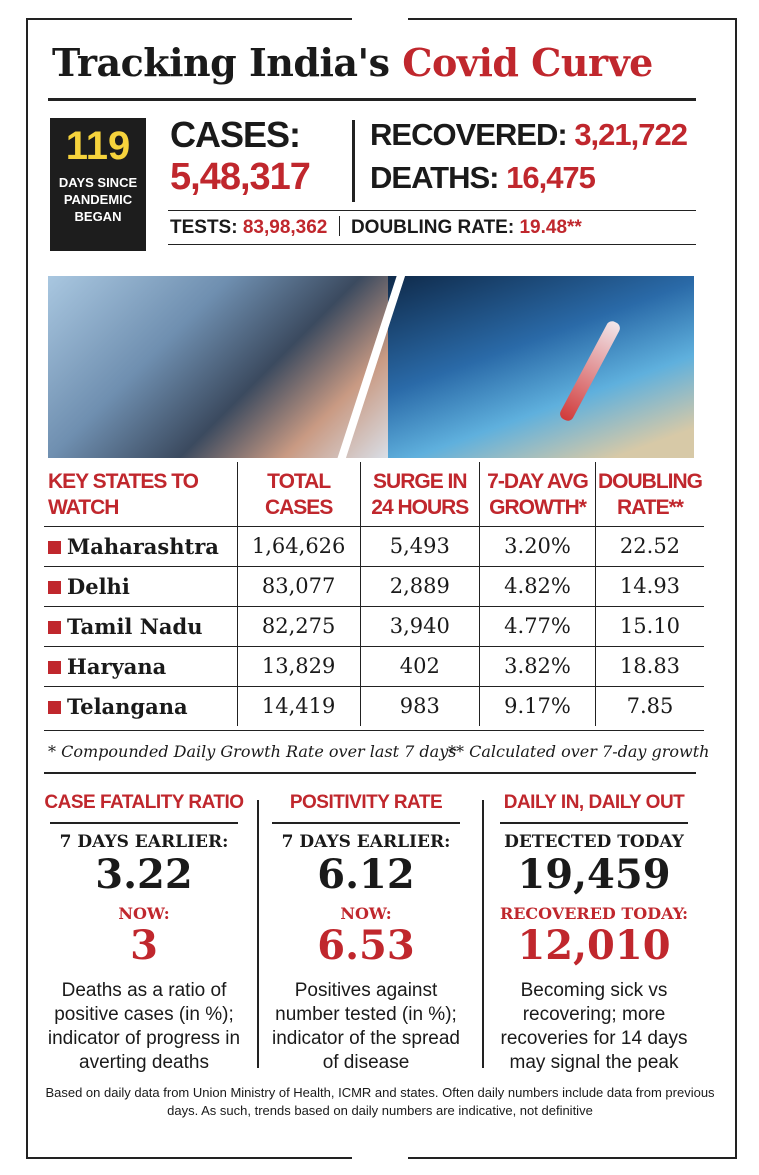 The image size is (759, 1175). What do you see at coordinates (537, 545) in the screenshot?
I see `growth-cell: 3.20%` at bounding box center [537, 545].